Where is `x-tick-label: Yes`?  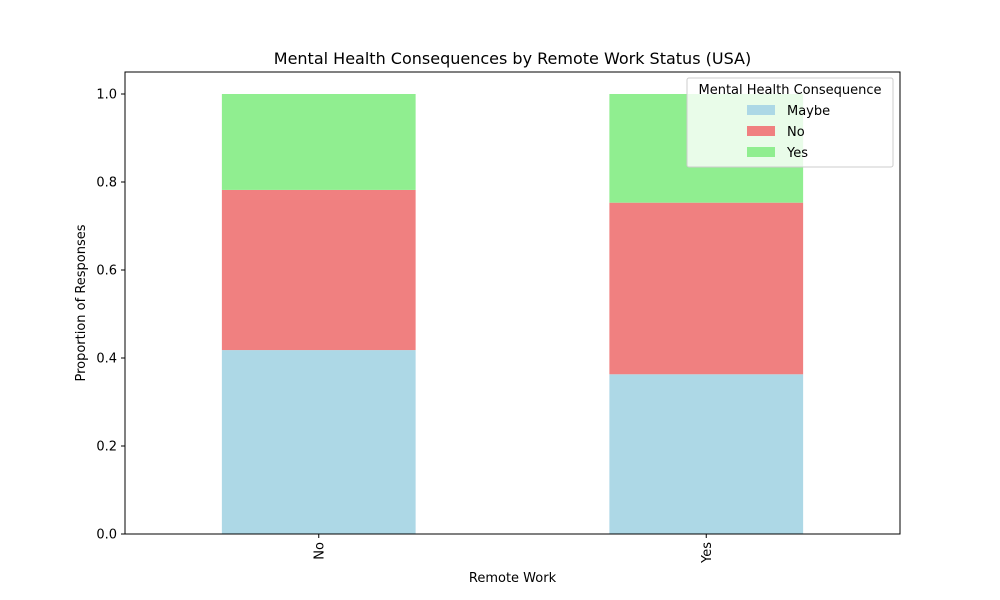
x-tick-label: Yes is located at coordinates (707, 553).